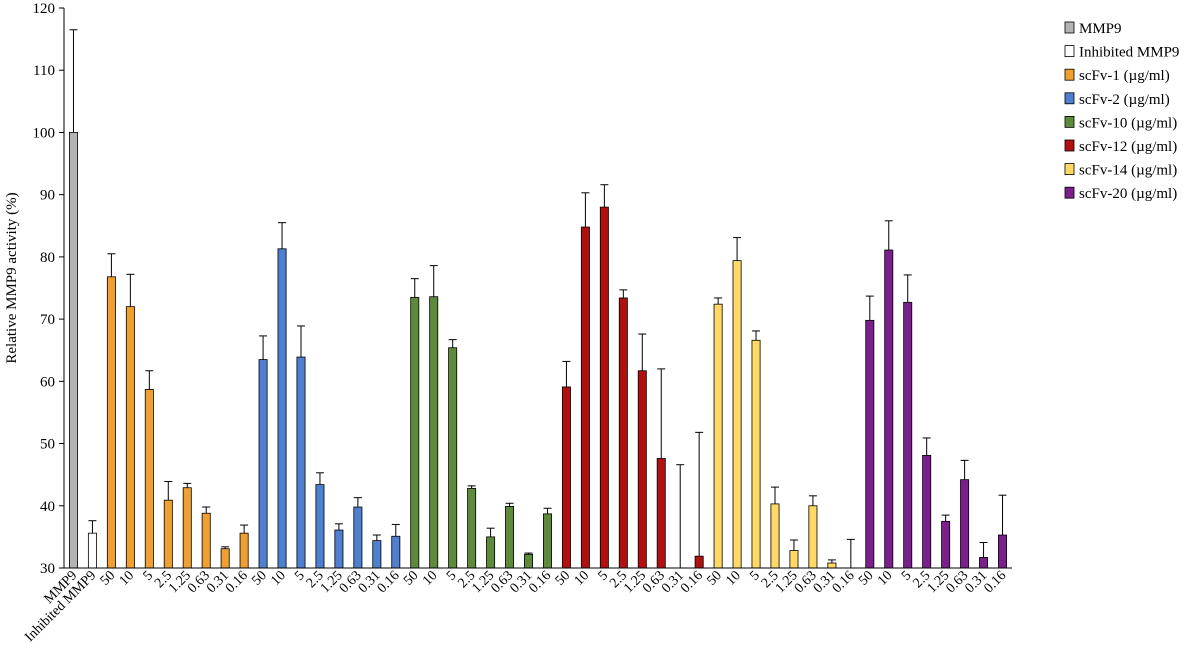  What do you see at coordinates (1124, 76) in the screenshot?
I see `legend-label: scFv-1 (µg/ml)` at bounding box center [1124, 76].